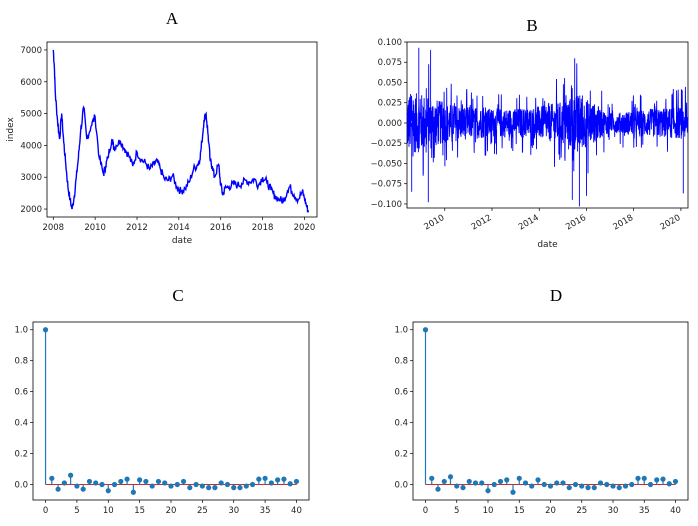  I want to click on panel-a-y-tick-label: 7000, so click(31, 51).